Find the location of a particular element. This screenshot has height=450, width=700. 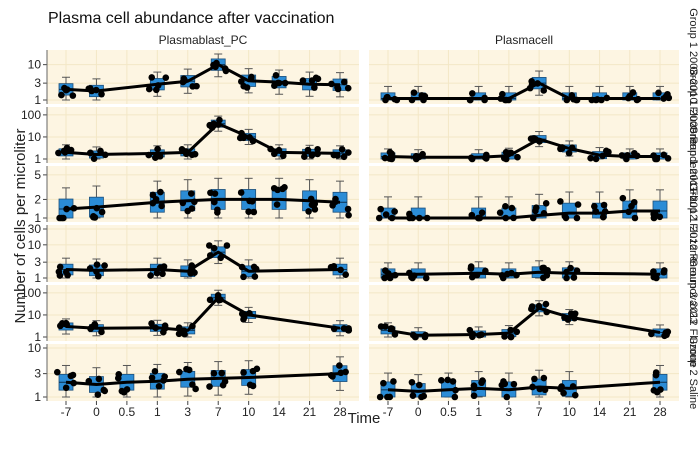

row-strip-label: Group 2 Saline is located at coordinates (693, 372).